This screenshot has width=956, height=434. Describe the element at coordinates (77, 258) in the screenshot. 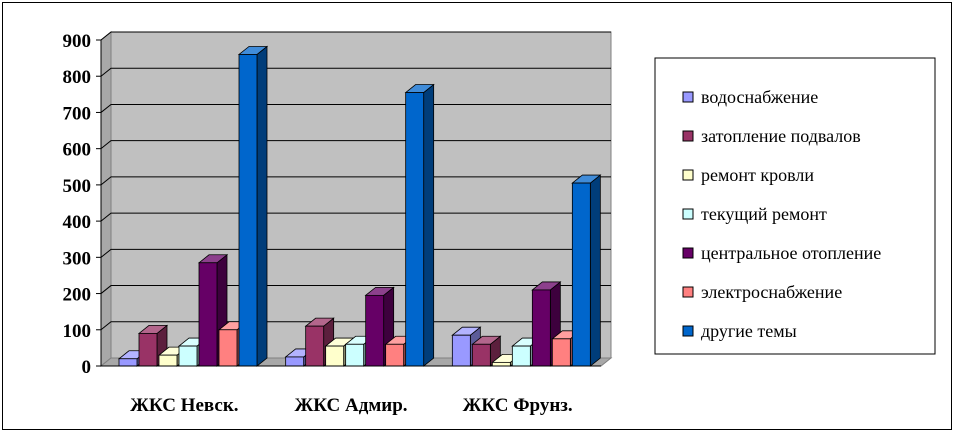

I see `y-tick-label: 300` at that location.